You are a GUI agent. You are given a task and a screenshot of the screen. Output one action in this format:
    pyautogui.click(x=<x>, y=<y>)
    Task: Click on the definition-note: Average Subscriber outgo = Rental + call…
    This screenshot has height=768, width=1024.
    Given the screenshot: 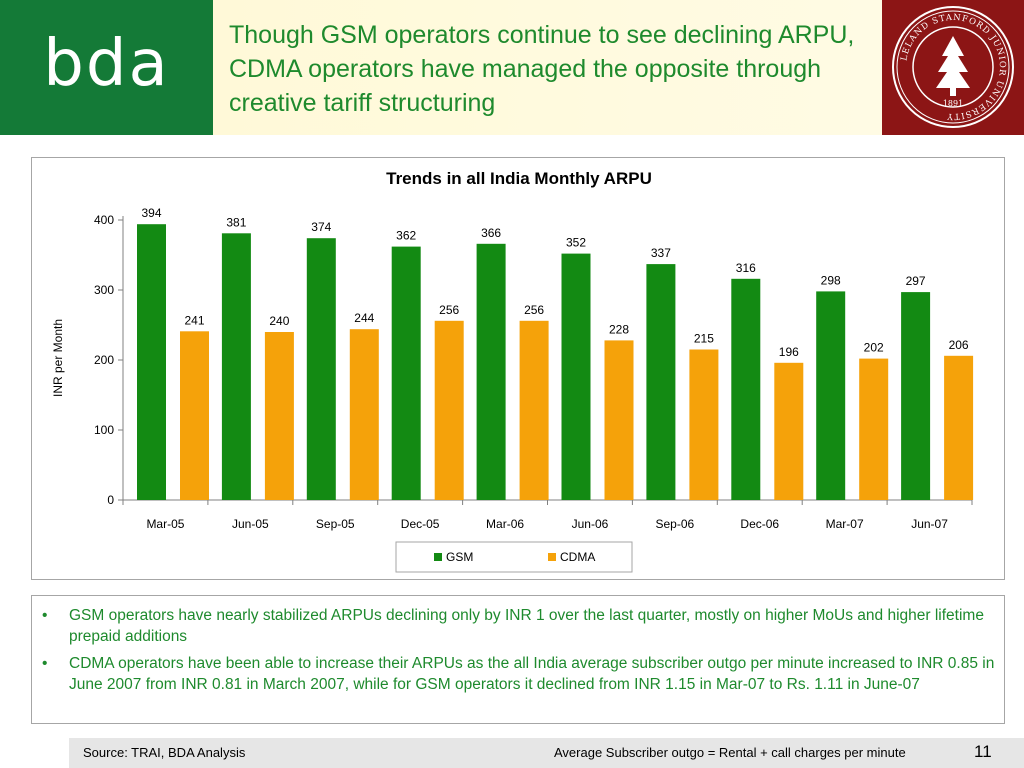 What is the action you would take?
    pyautogui.click(x=730, y=752)
    